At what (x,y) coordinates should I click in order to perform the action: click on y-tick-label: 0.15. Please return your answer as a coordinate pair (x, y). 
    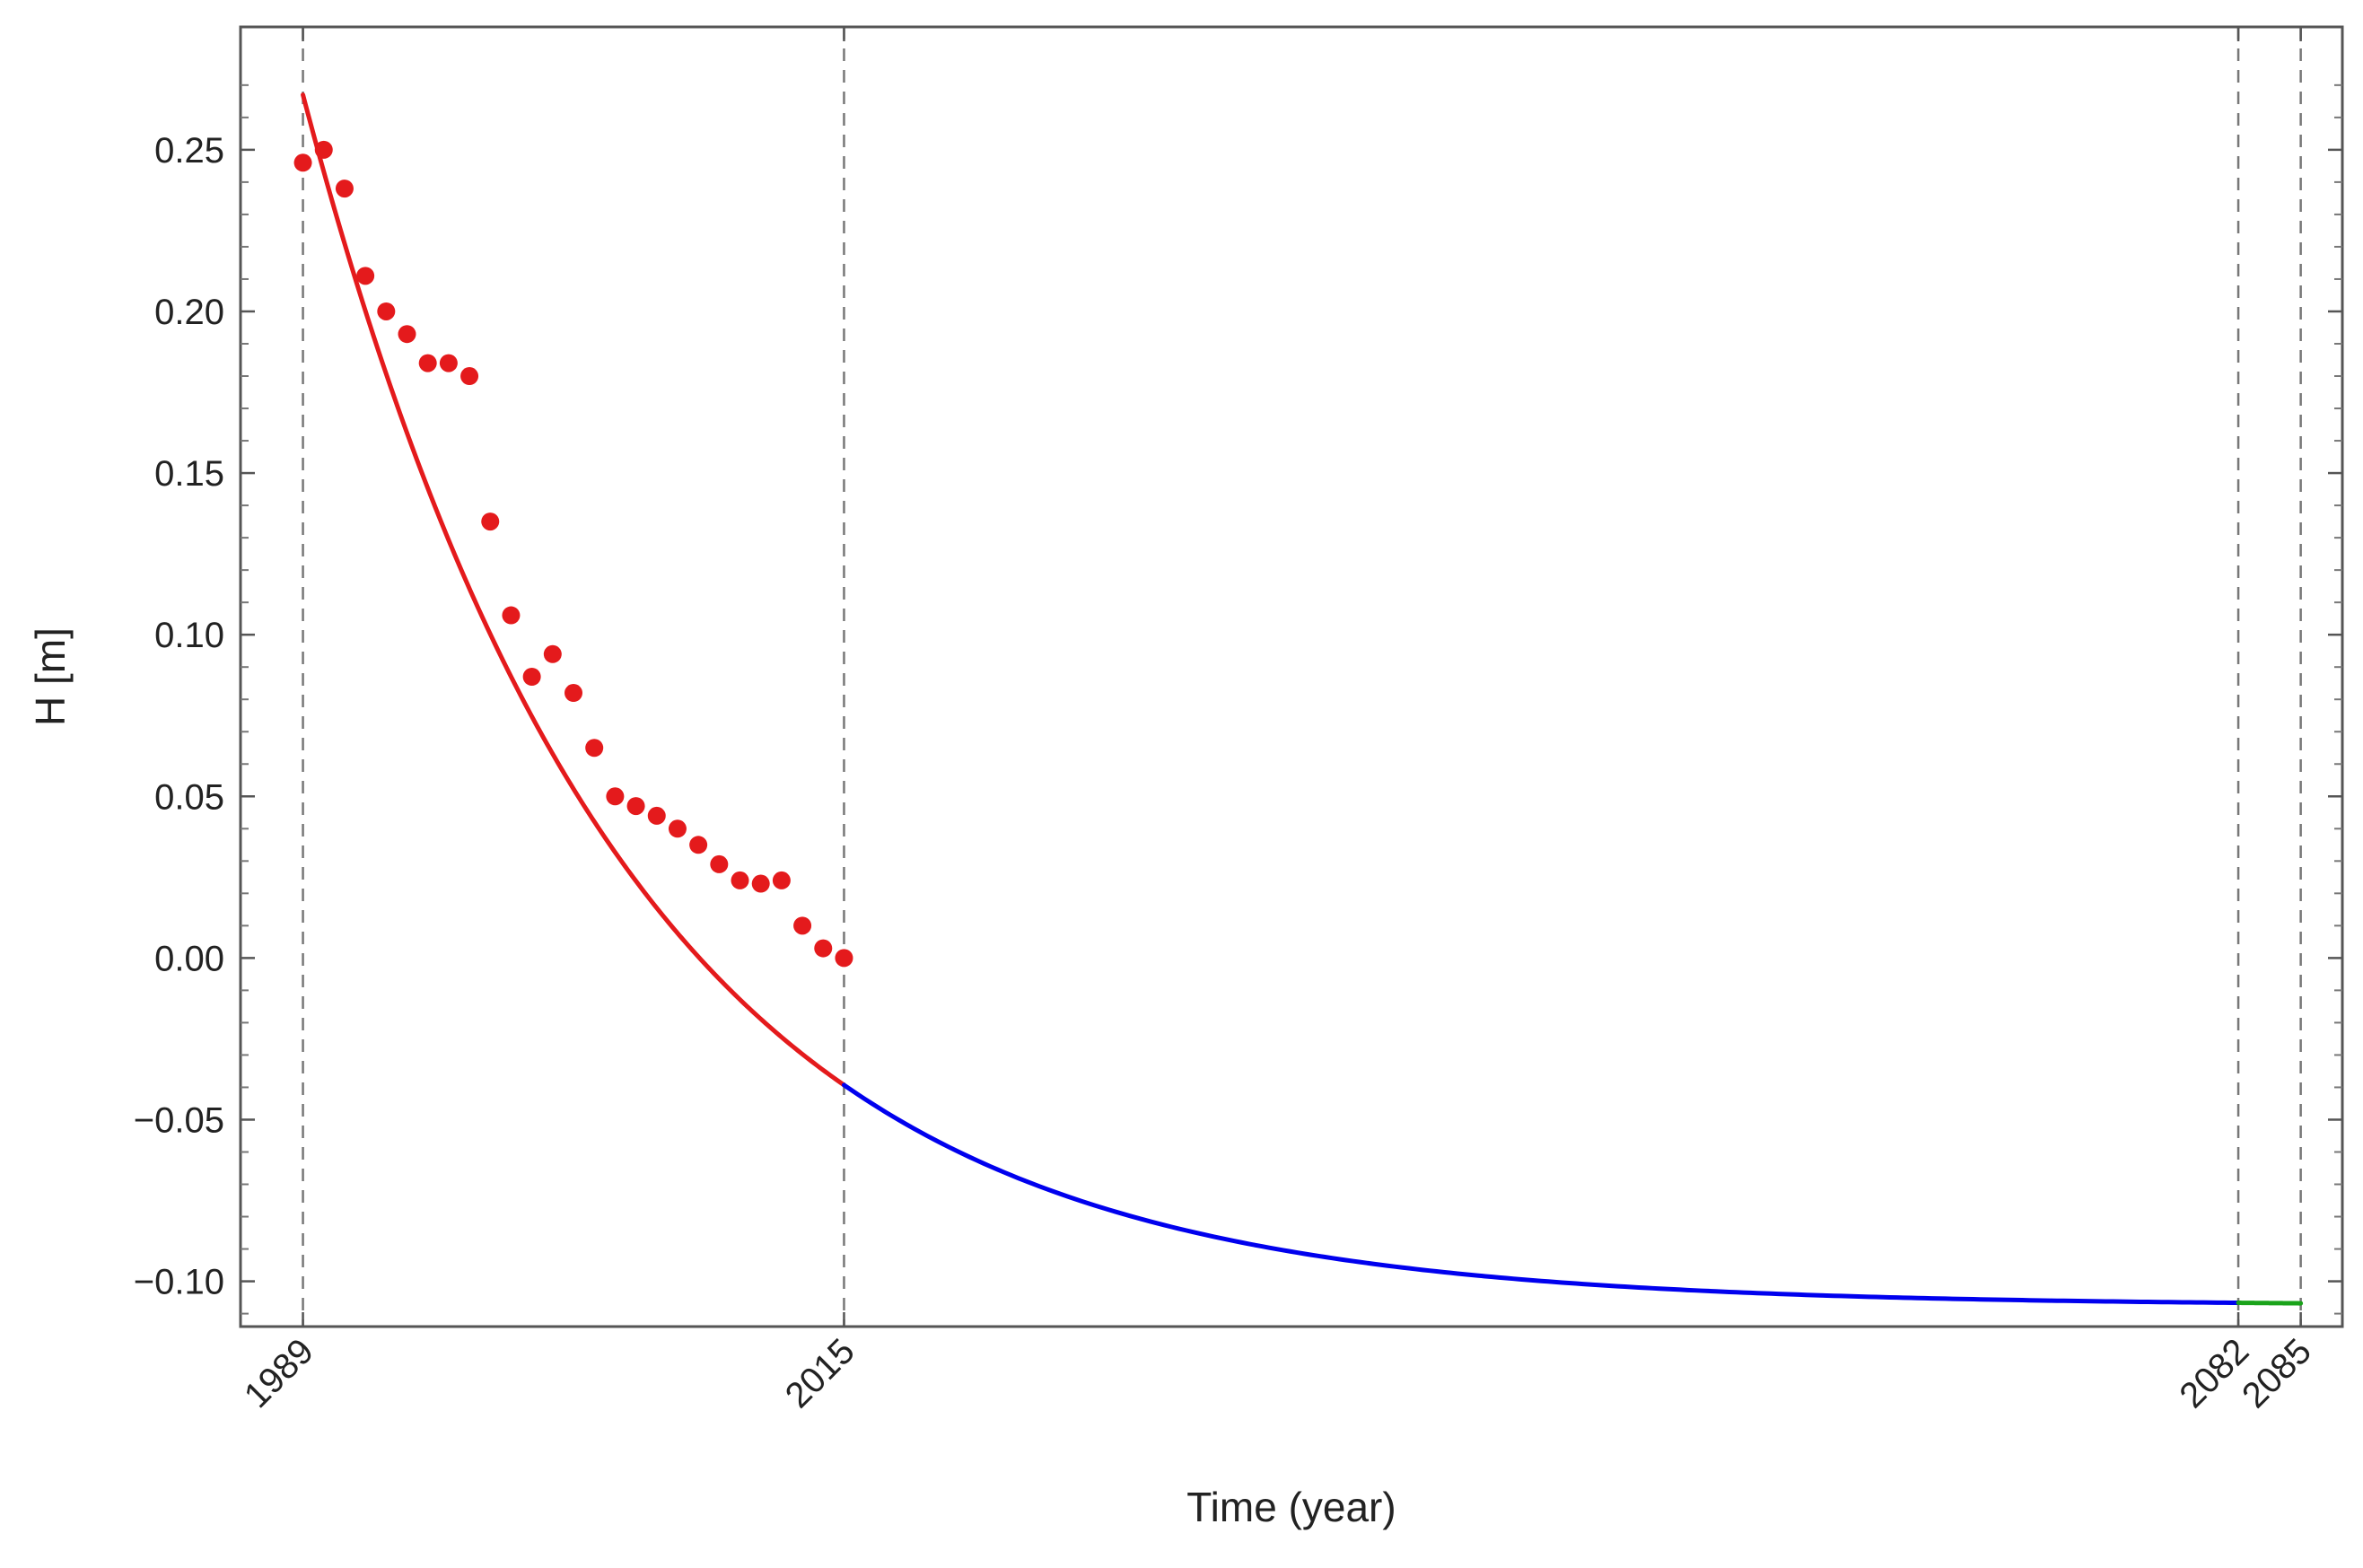
    Looking at the image, I should click on (189, 474).